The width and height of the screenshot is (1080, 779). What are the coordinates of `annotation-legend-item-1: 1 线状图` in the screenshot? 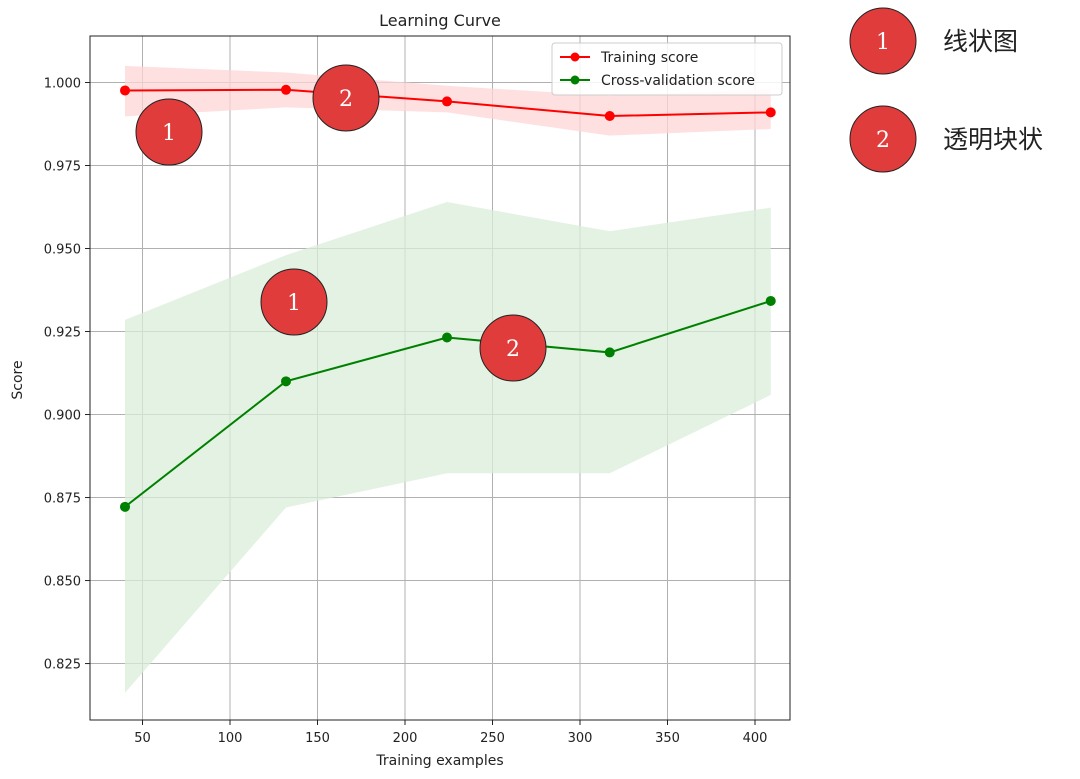 It's located at (933, 41).